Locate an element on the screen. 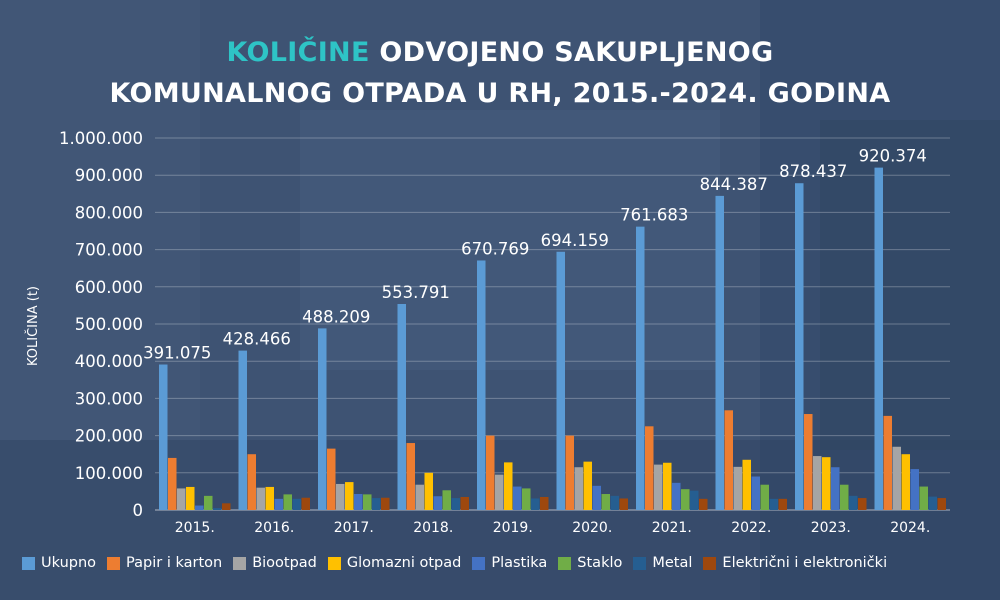 This screenshot has height=600, width=1000. data-label: 761.683 is located at coordinates (654, 215).